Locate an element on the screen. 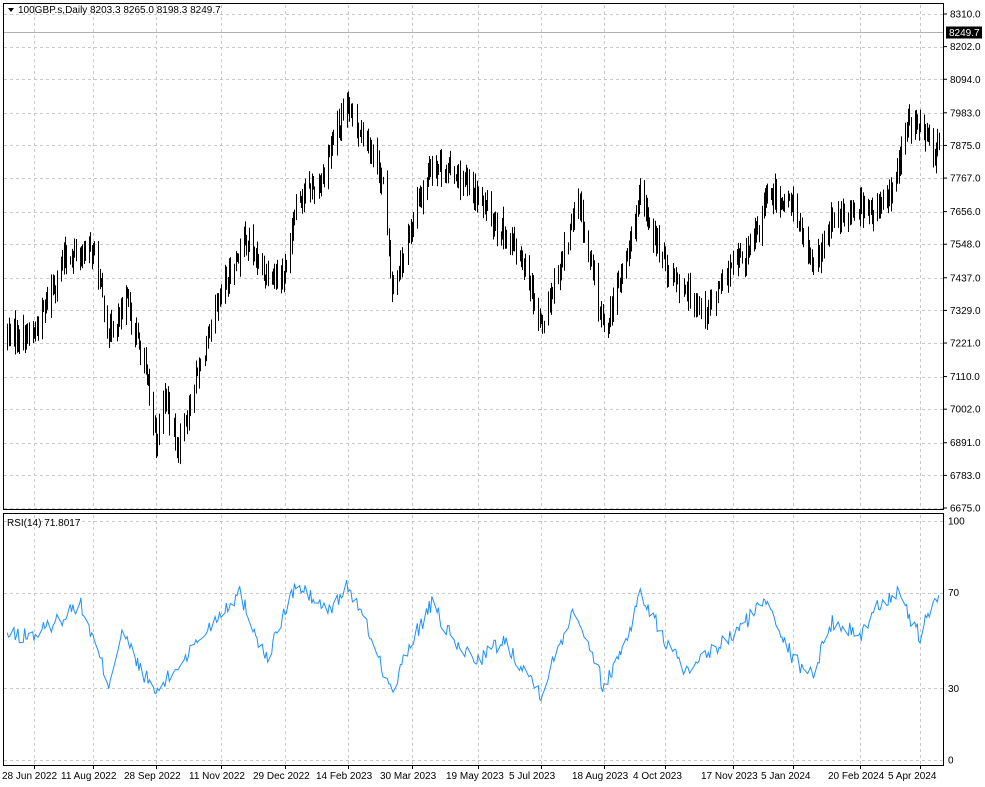  time-tick-label: 28 Sep 2022 is located at coordinates (152, 776).